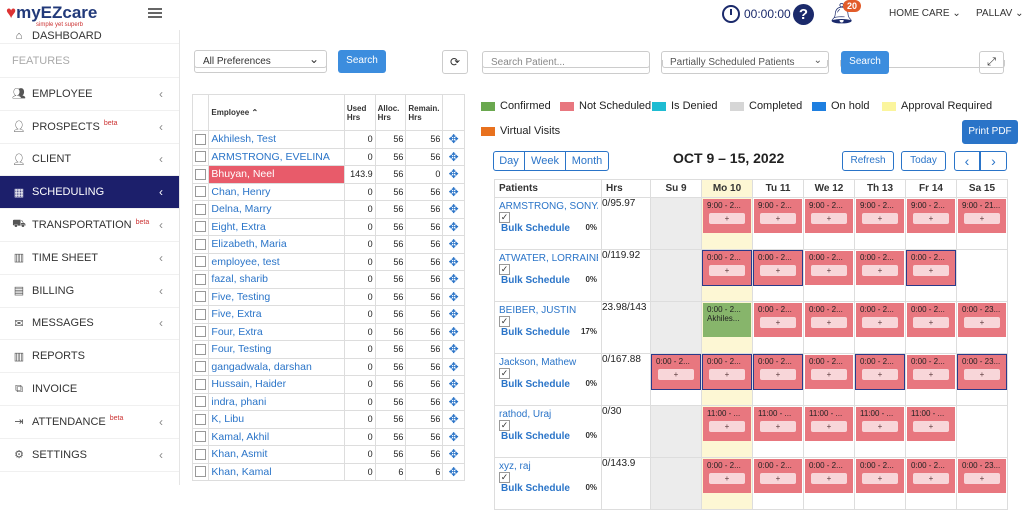 The image size is (1024, 510). What do you see at coordinates (328, 384) in the screenshot?
I see `table-row: Hussain, Haider 0 56 56 ✥` at bounding box center [328, 384].